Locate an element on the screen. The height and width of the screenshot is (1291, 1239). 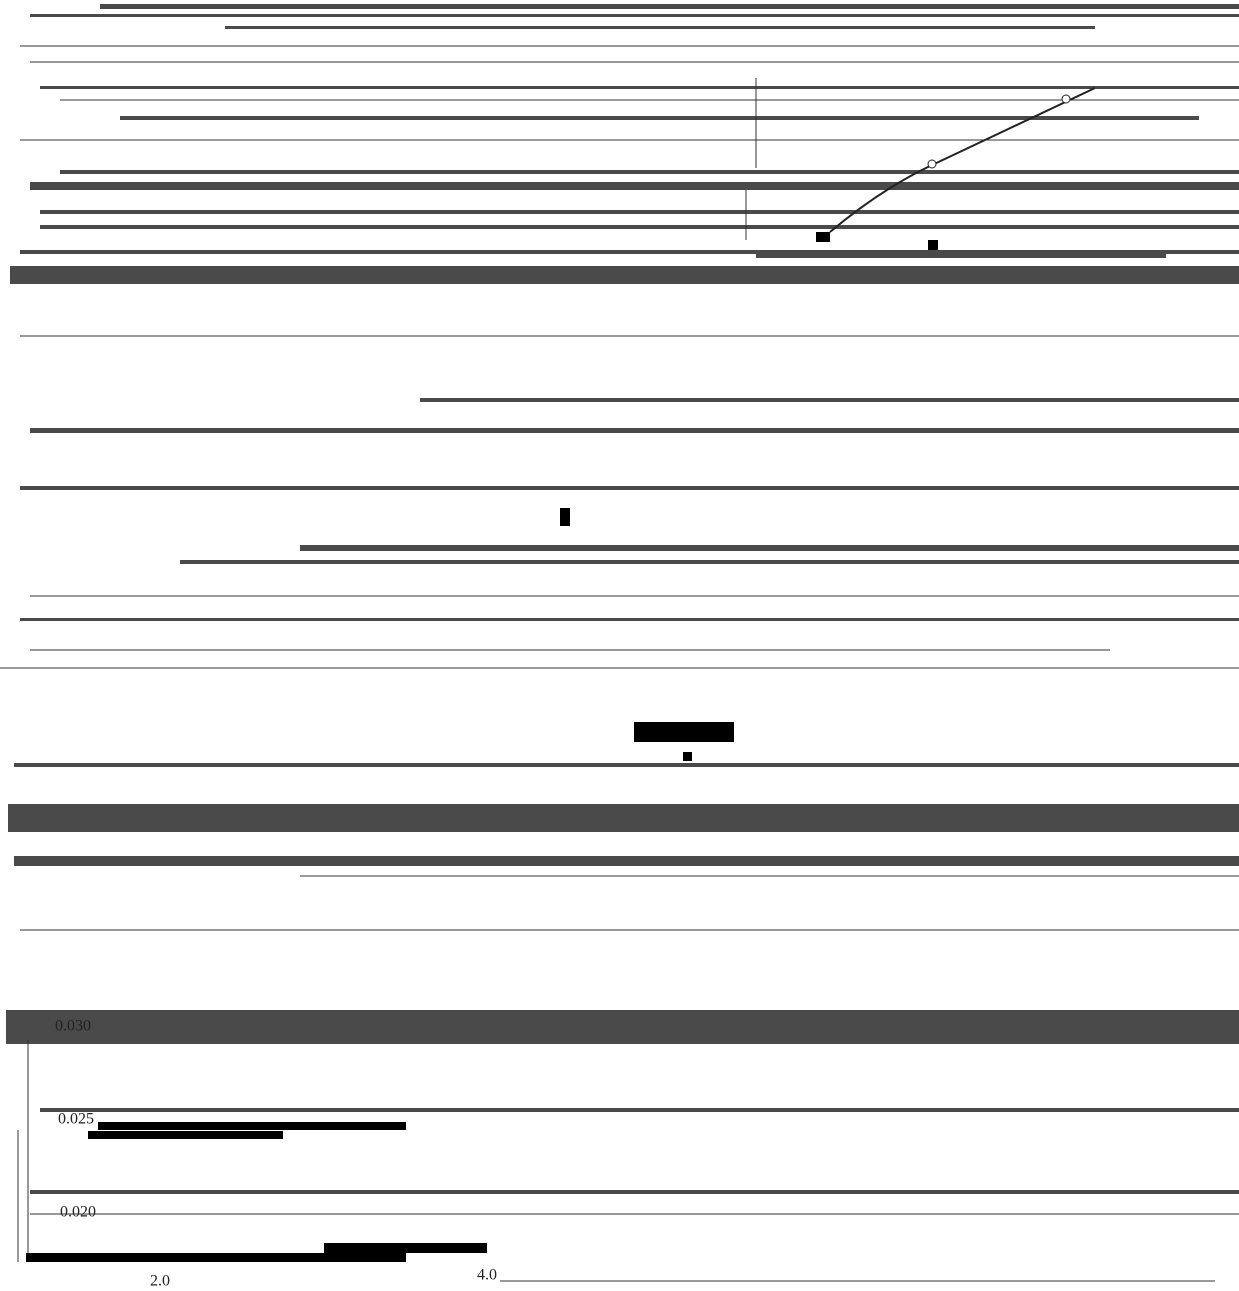
axis is located at coordinates (961, 255).